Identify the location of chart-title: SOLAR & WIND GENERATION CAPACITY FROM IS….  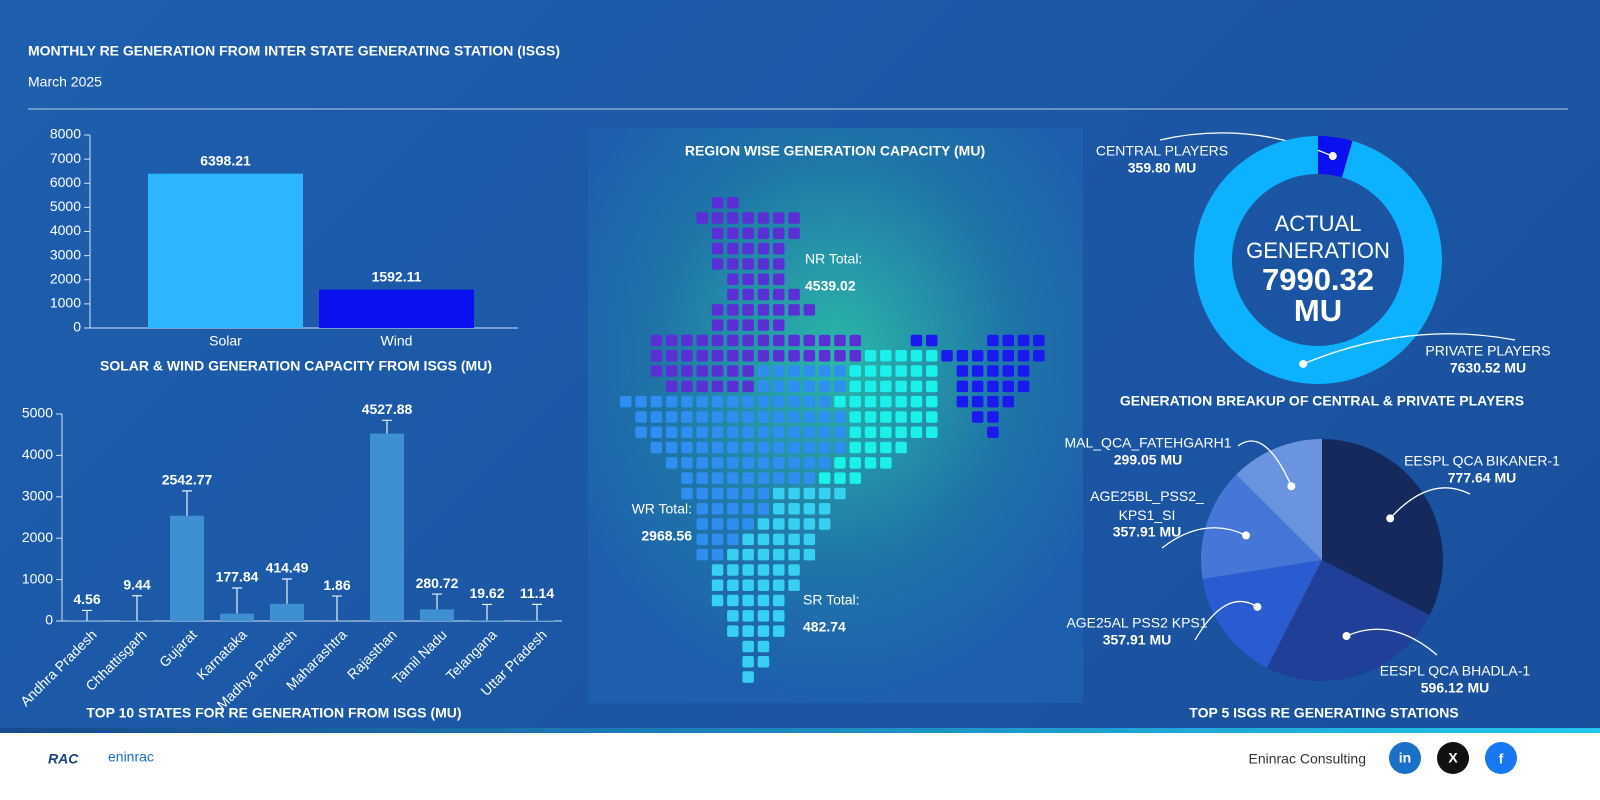
(296, 366).